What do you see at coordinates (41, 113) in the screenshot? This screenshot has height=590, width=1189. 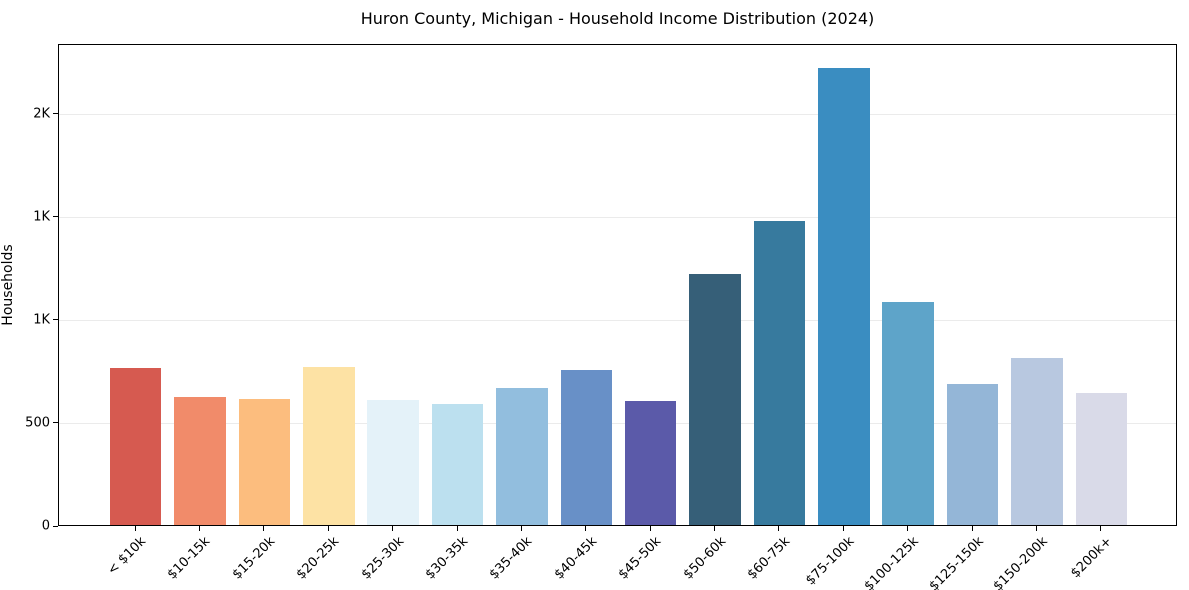 I see `y-tick-label: 2K` at bounding box center [41, 113].